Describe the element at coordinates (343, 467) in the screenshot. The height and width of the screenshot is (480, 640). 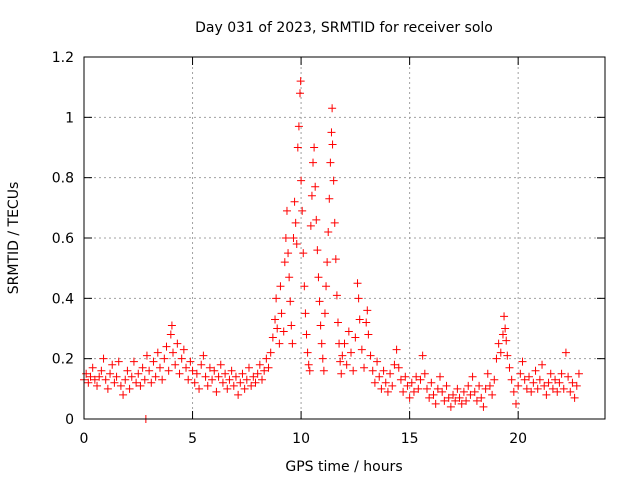
I see `x-axis-label: GPS time / hours` at that location.